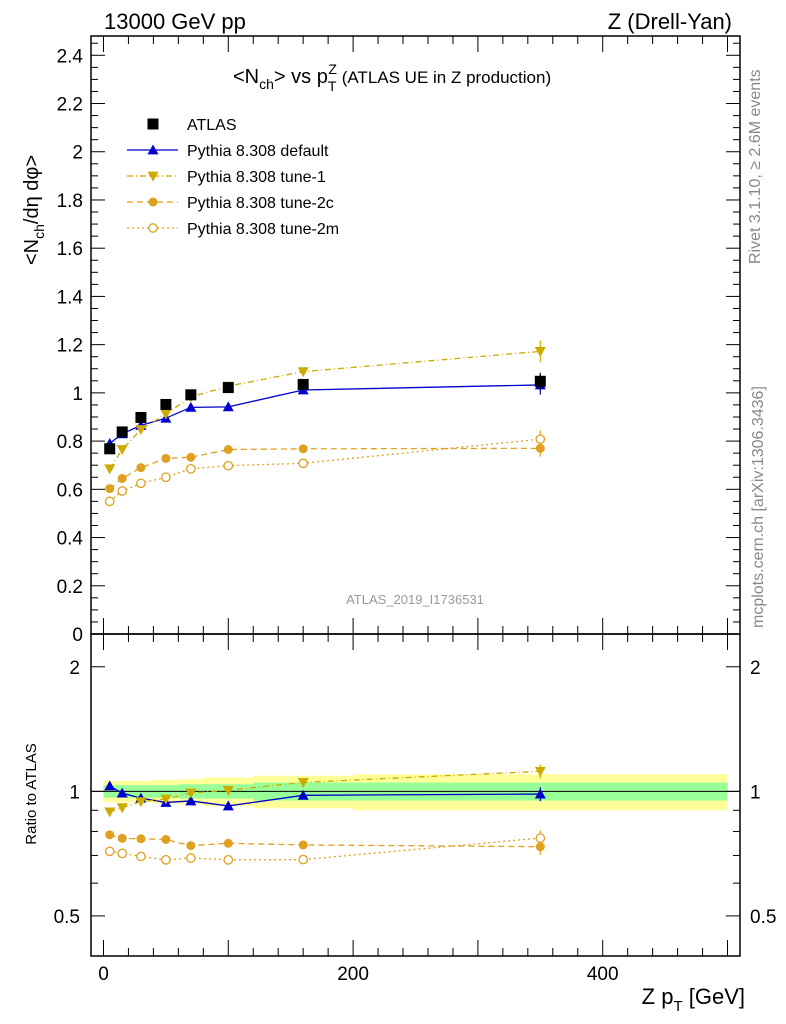 This screenshot has height=1024, width=786. What do you see at coordinates (77, 635) in the screenshot?
I see `y-tick-label: 0` at bounding box center [77, 635].